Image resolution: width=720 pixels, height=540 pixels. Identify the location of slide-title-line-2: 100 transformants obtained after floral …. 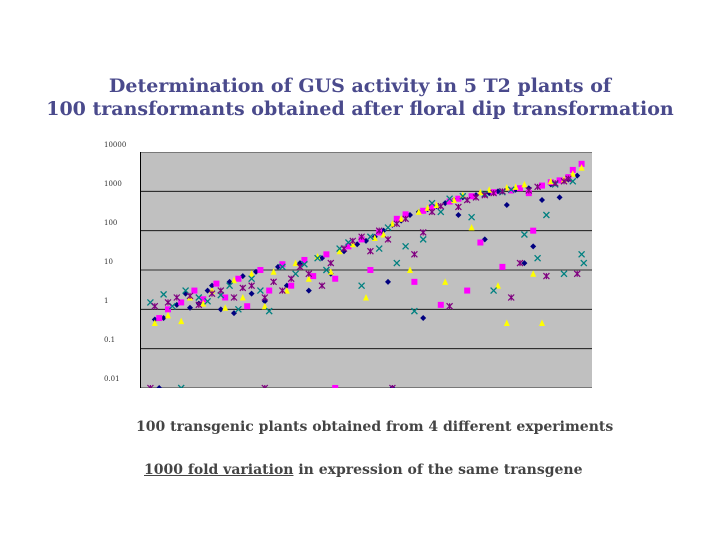
(360, 109).